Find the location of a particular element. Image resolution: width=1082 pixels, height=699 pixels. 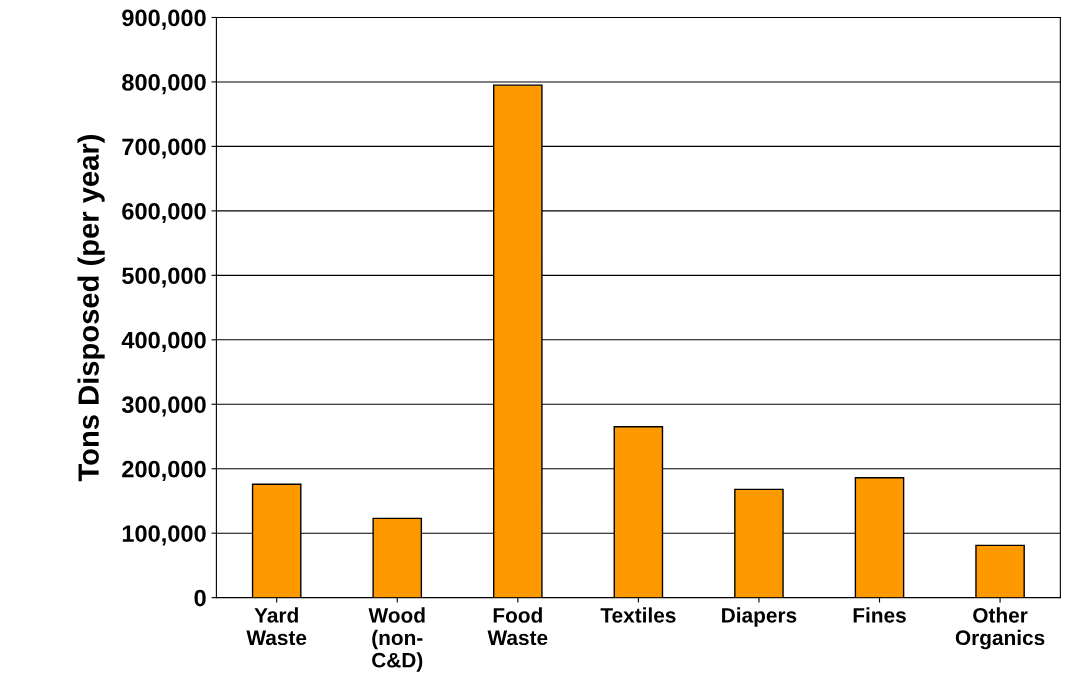

y-tick-label: 800,000 is located at coordinates (164, 84).